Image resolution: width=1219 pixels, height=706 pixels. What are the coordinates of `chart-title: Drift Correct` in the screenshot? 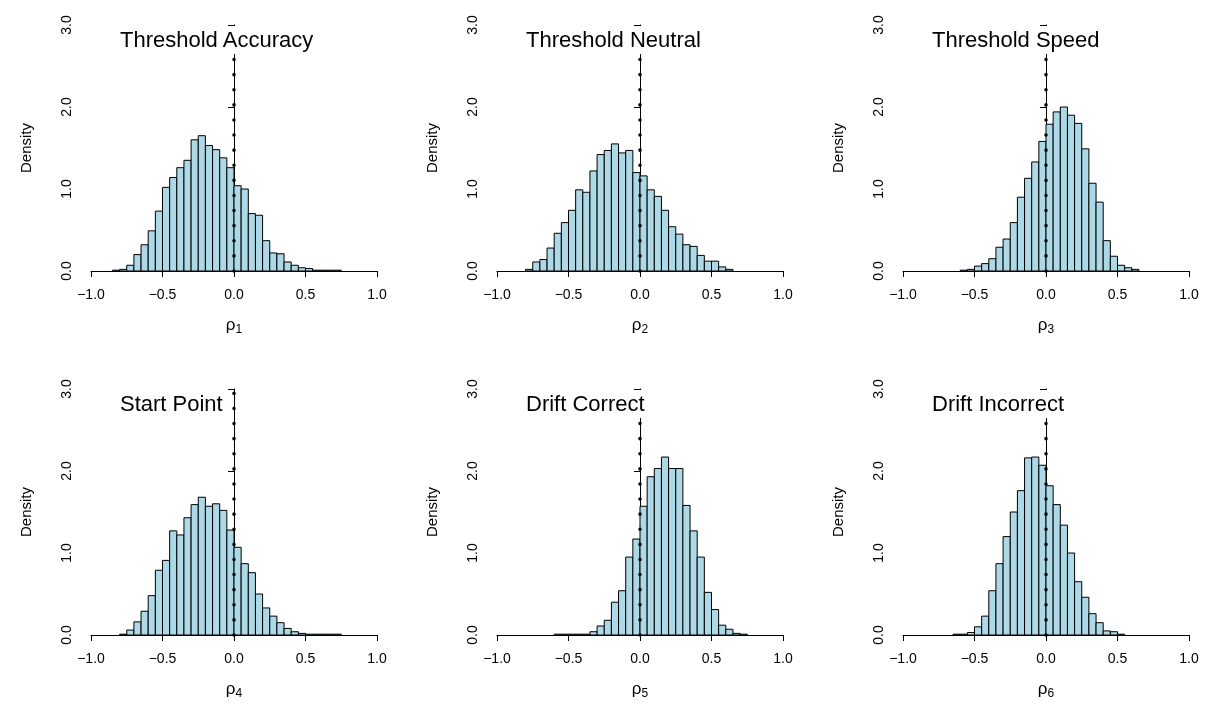 It's located at (585, 403).